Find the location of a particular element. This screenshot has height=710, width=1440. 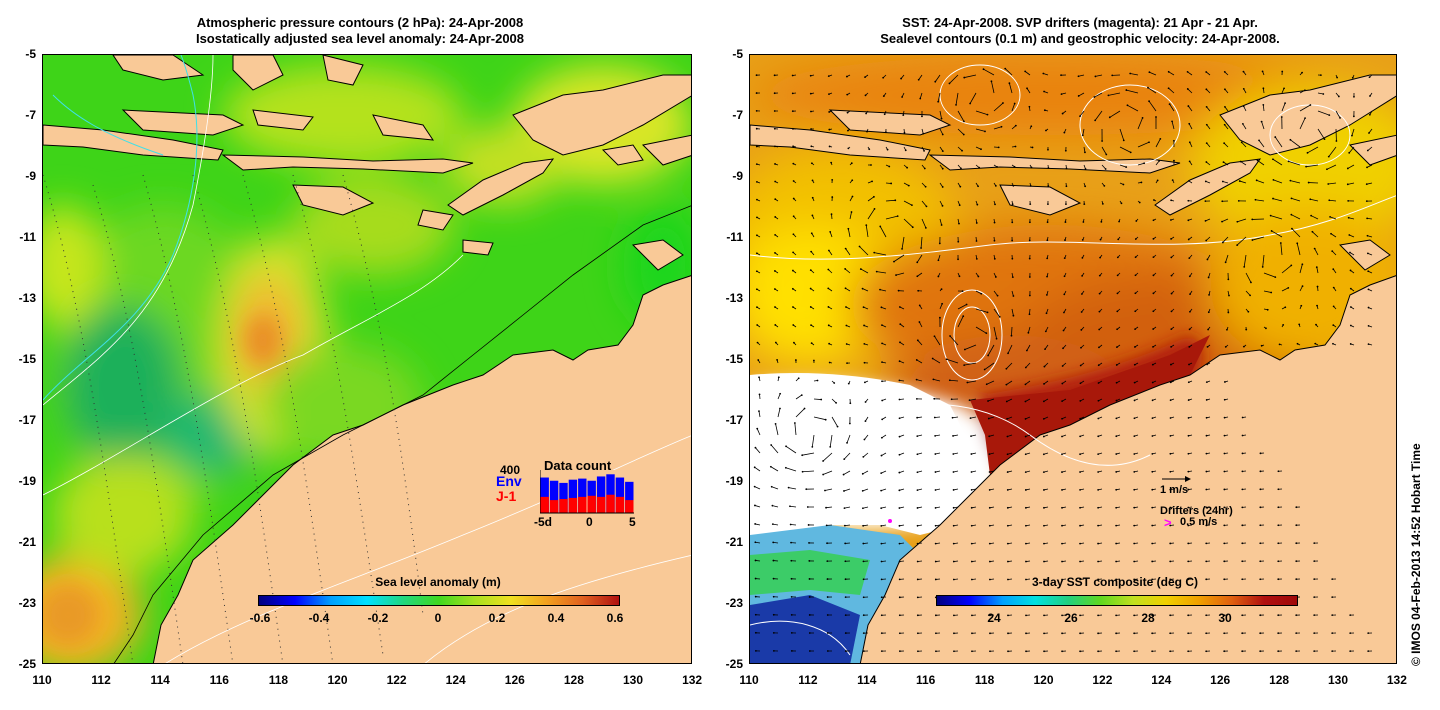

left-lon-tick: 122 is located at coordinates (396, 680).